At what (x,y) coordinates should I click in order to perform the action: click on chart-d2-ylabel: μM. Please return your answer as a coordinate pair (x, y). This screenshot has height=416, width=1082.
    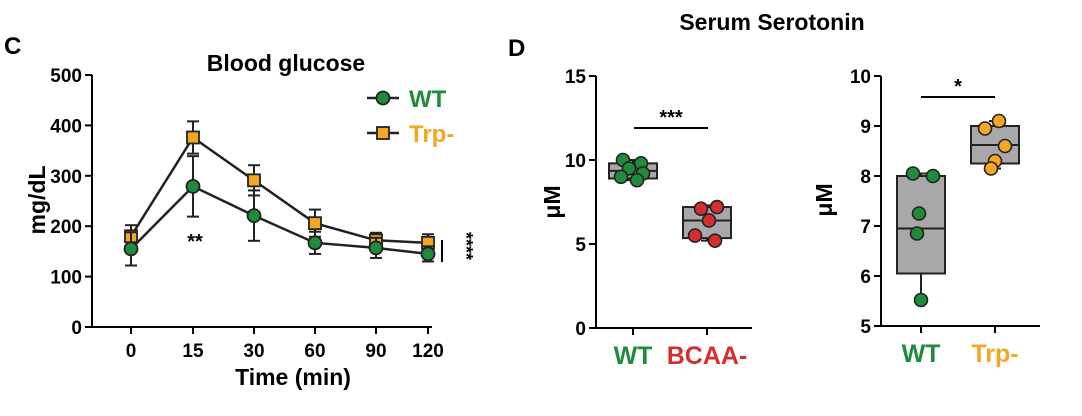
    Looking at the image, I should click on (824, 199).